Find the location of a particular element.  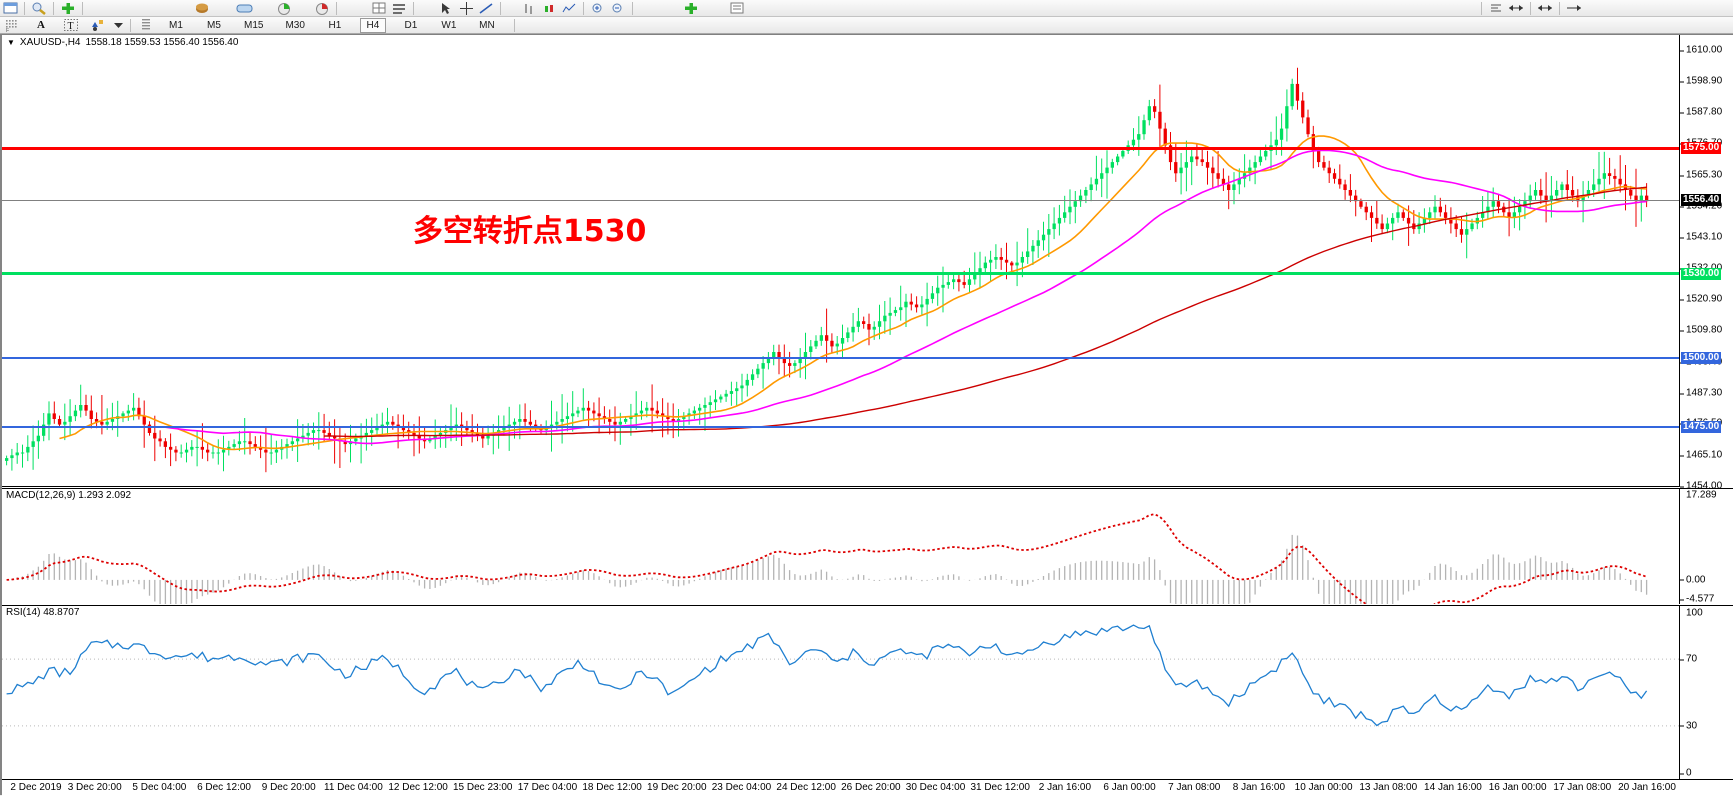

bar-chart-icon is located at coordinates (529, 8).